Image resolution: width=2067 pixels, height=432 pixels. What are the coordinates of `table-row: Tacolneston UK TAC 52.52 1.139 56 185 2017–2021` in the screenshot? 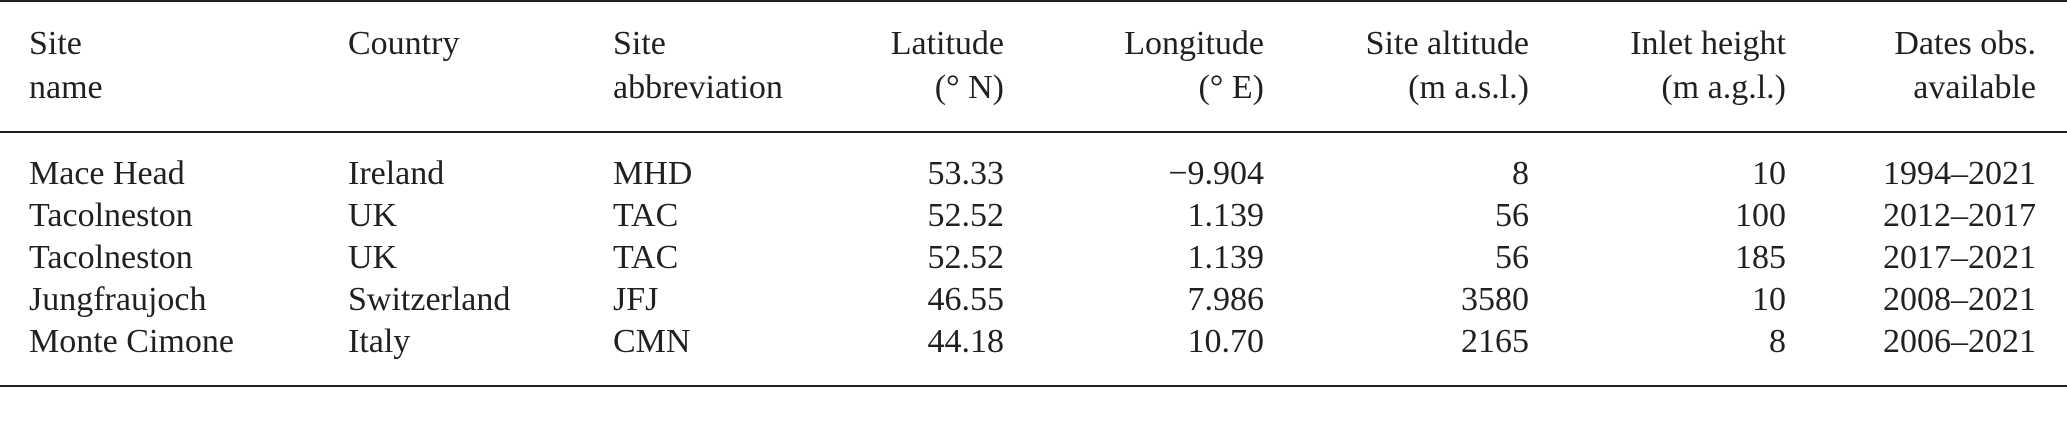 It's located at (1033, 258).